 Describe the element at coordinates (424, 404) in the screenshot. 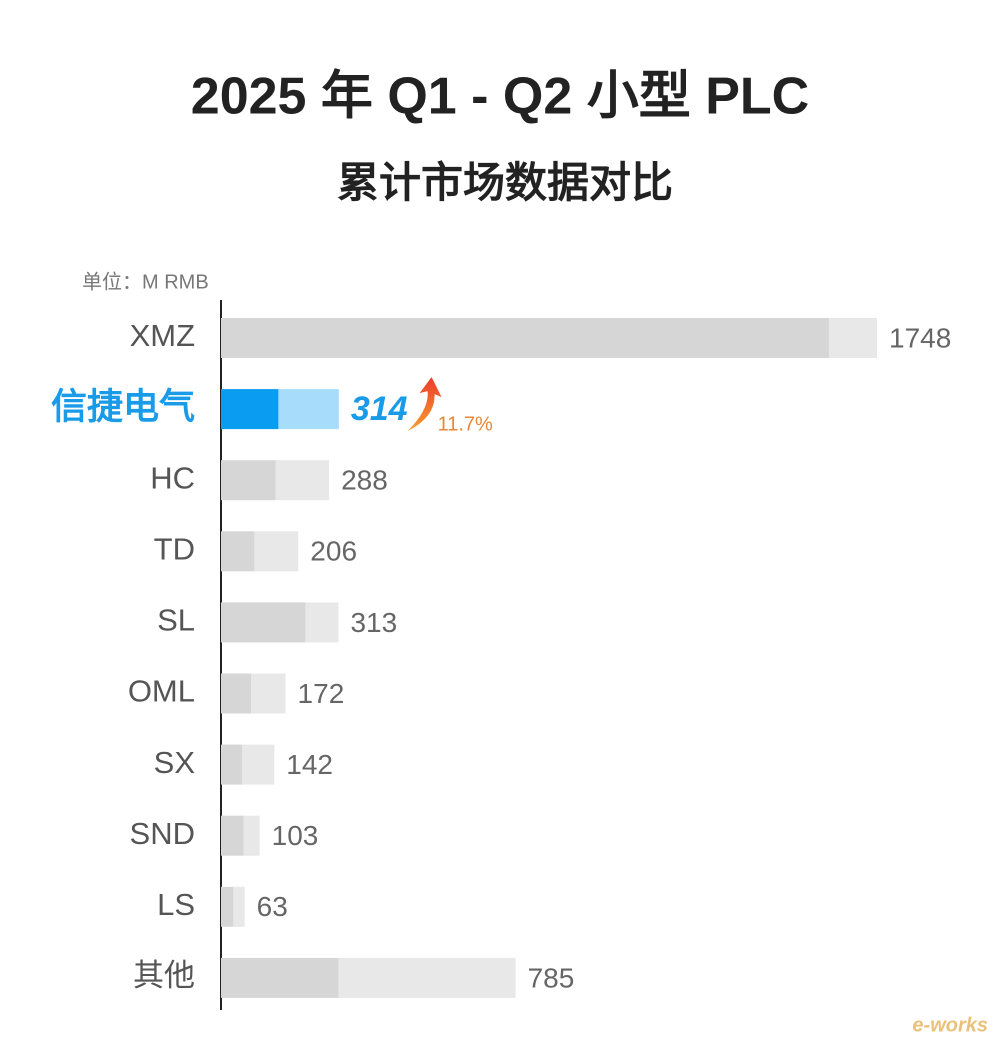

I see `growth-arrow` at that location.